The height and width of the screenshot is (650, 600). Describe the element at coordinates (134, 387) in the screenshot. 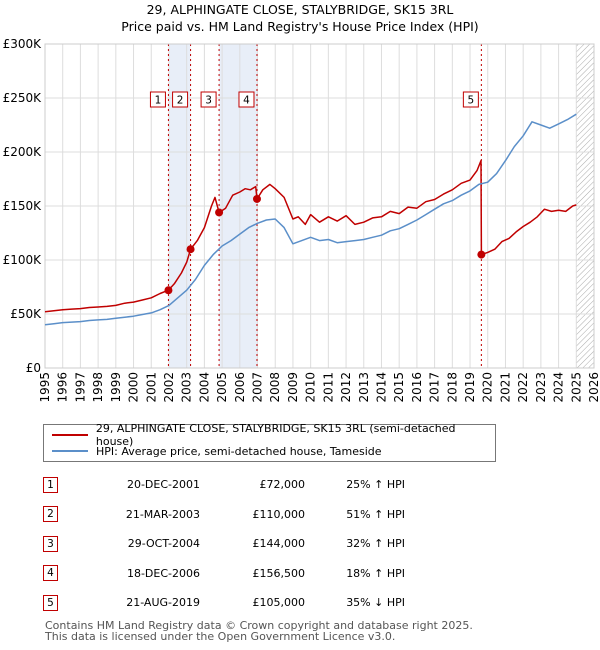

I see `x-tick-label: 2000` at that location.